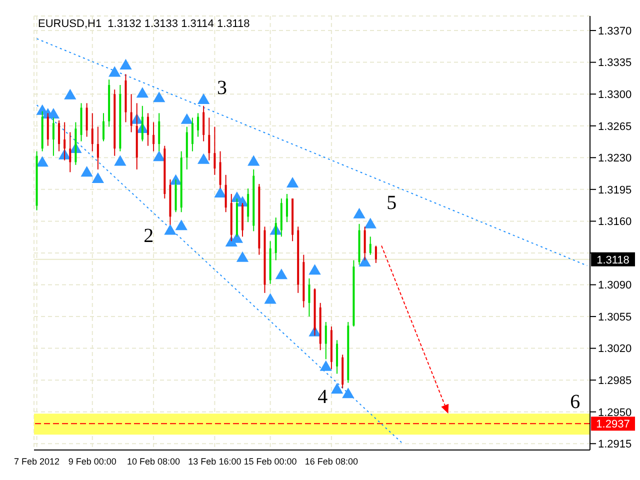 This screenshot has width=640, height=480. I want to click on y-tick-label: 1.3265, so click(615, 126).